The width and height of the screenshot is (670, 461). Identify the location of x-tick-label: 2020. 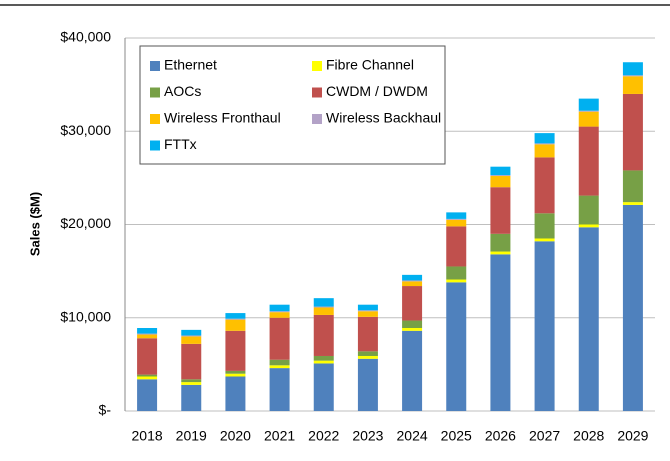
(235, 436).